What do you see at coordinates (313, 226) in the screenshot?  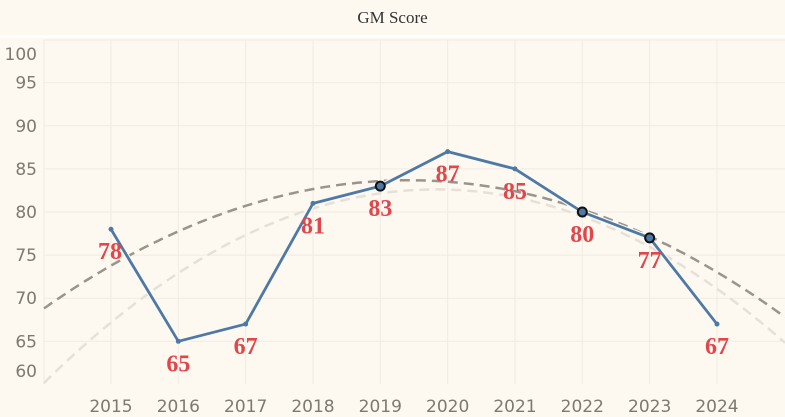 I see `data-label: 81` at bounding box center [313, 226].